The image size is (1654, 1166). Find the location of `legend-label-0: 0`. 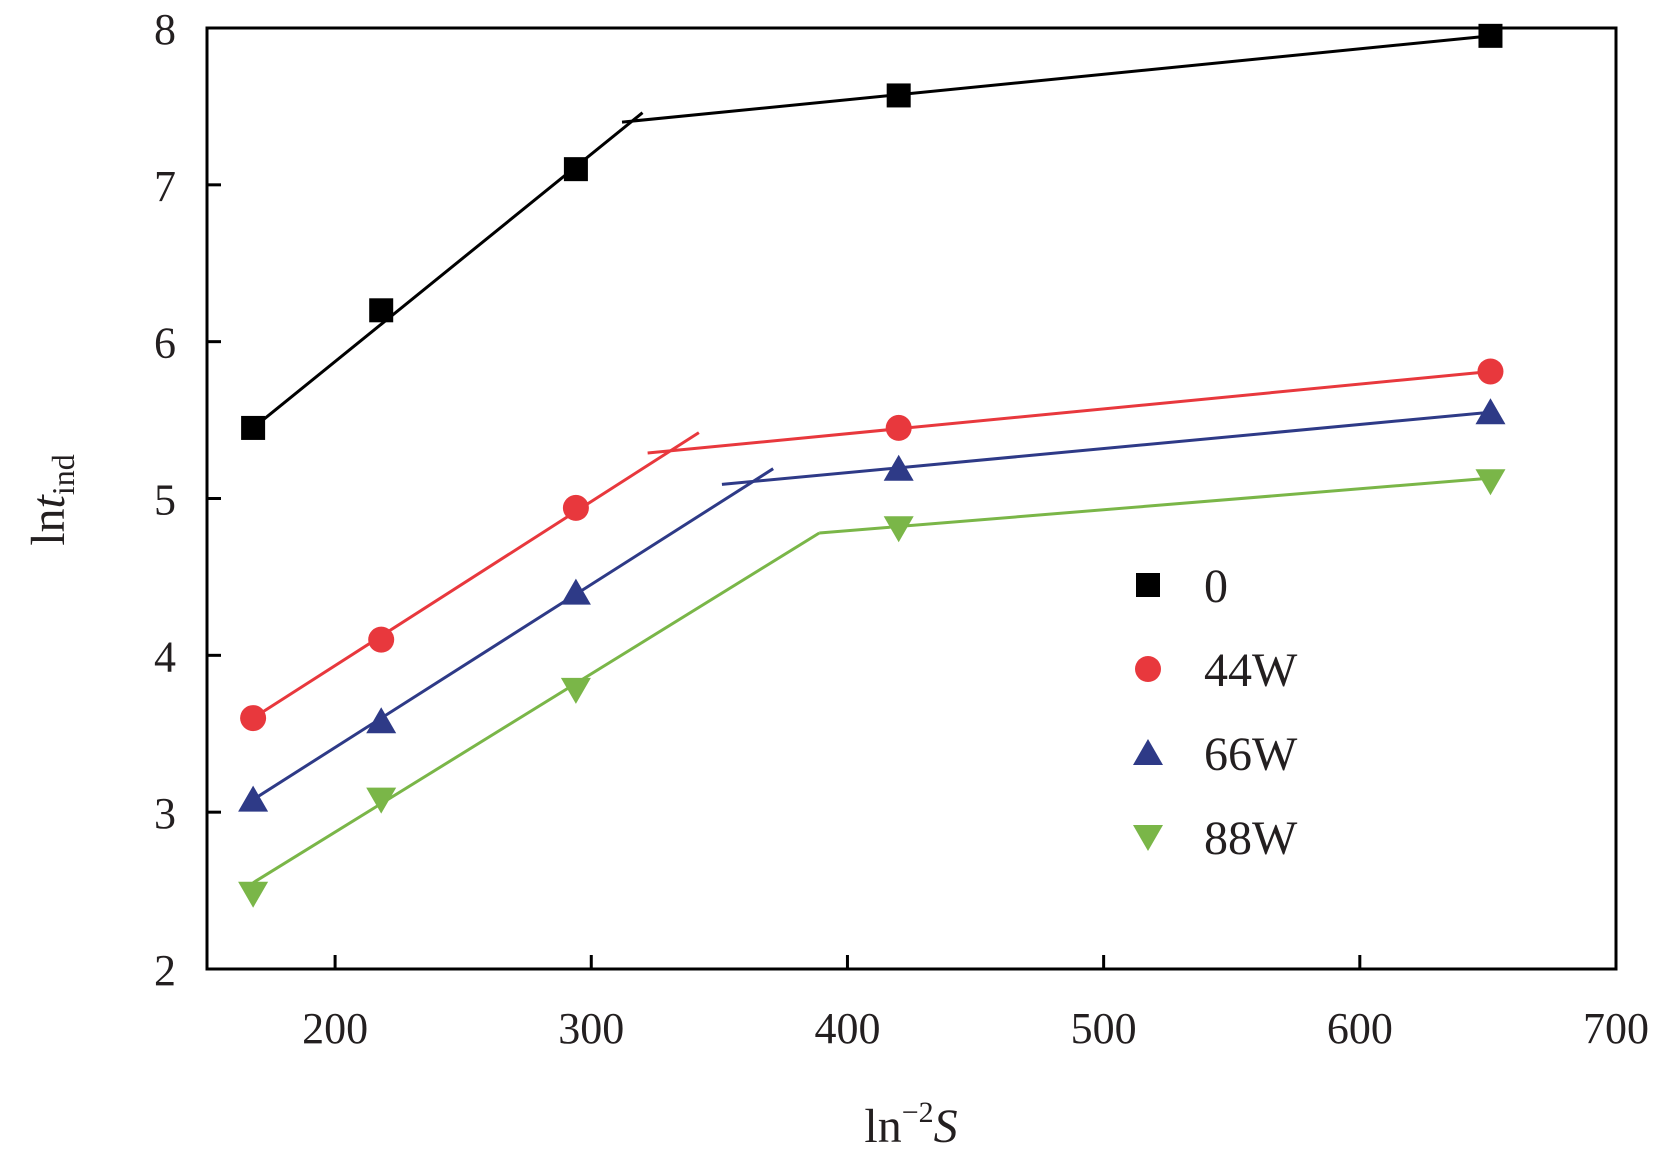

legend-label-0: 0 is located at coordinates (1216, 586).